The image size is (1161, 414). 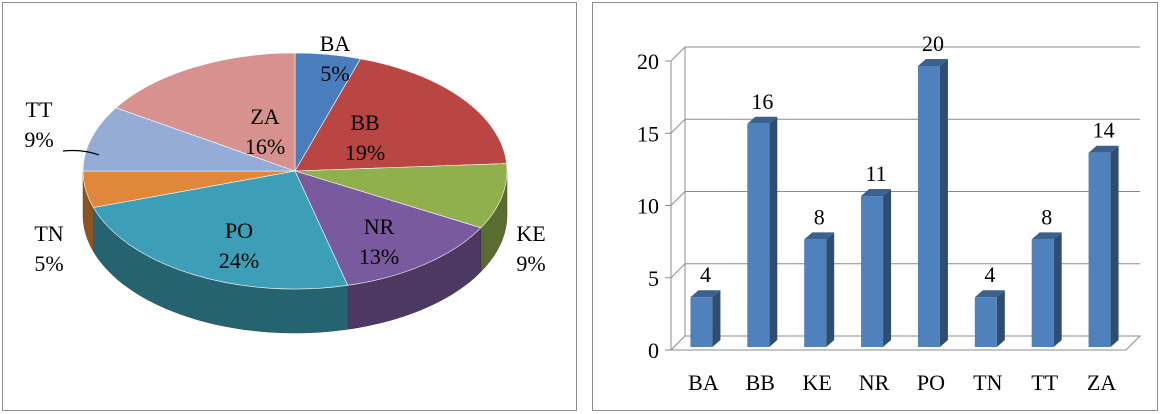 I want to click on pie-slice-za, so click(x=205, y=112).